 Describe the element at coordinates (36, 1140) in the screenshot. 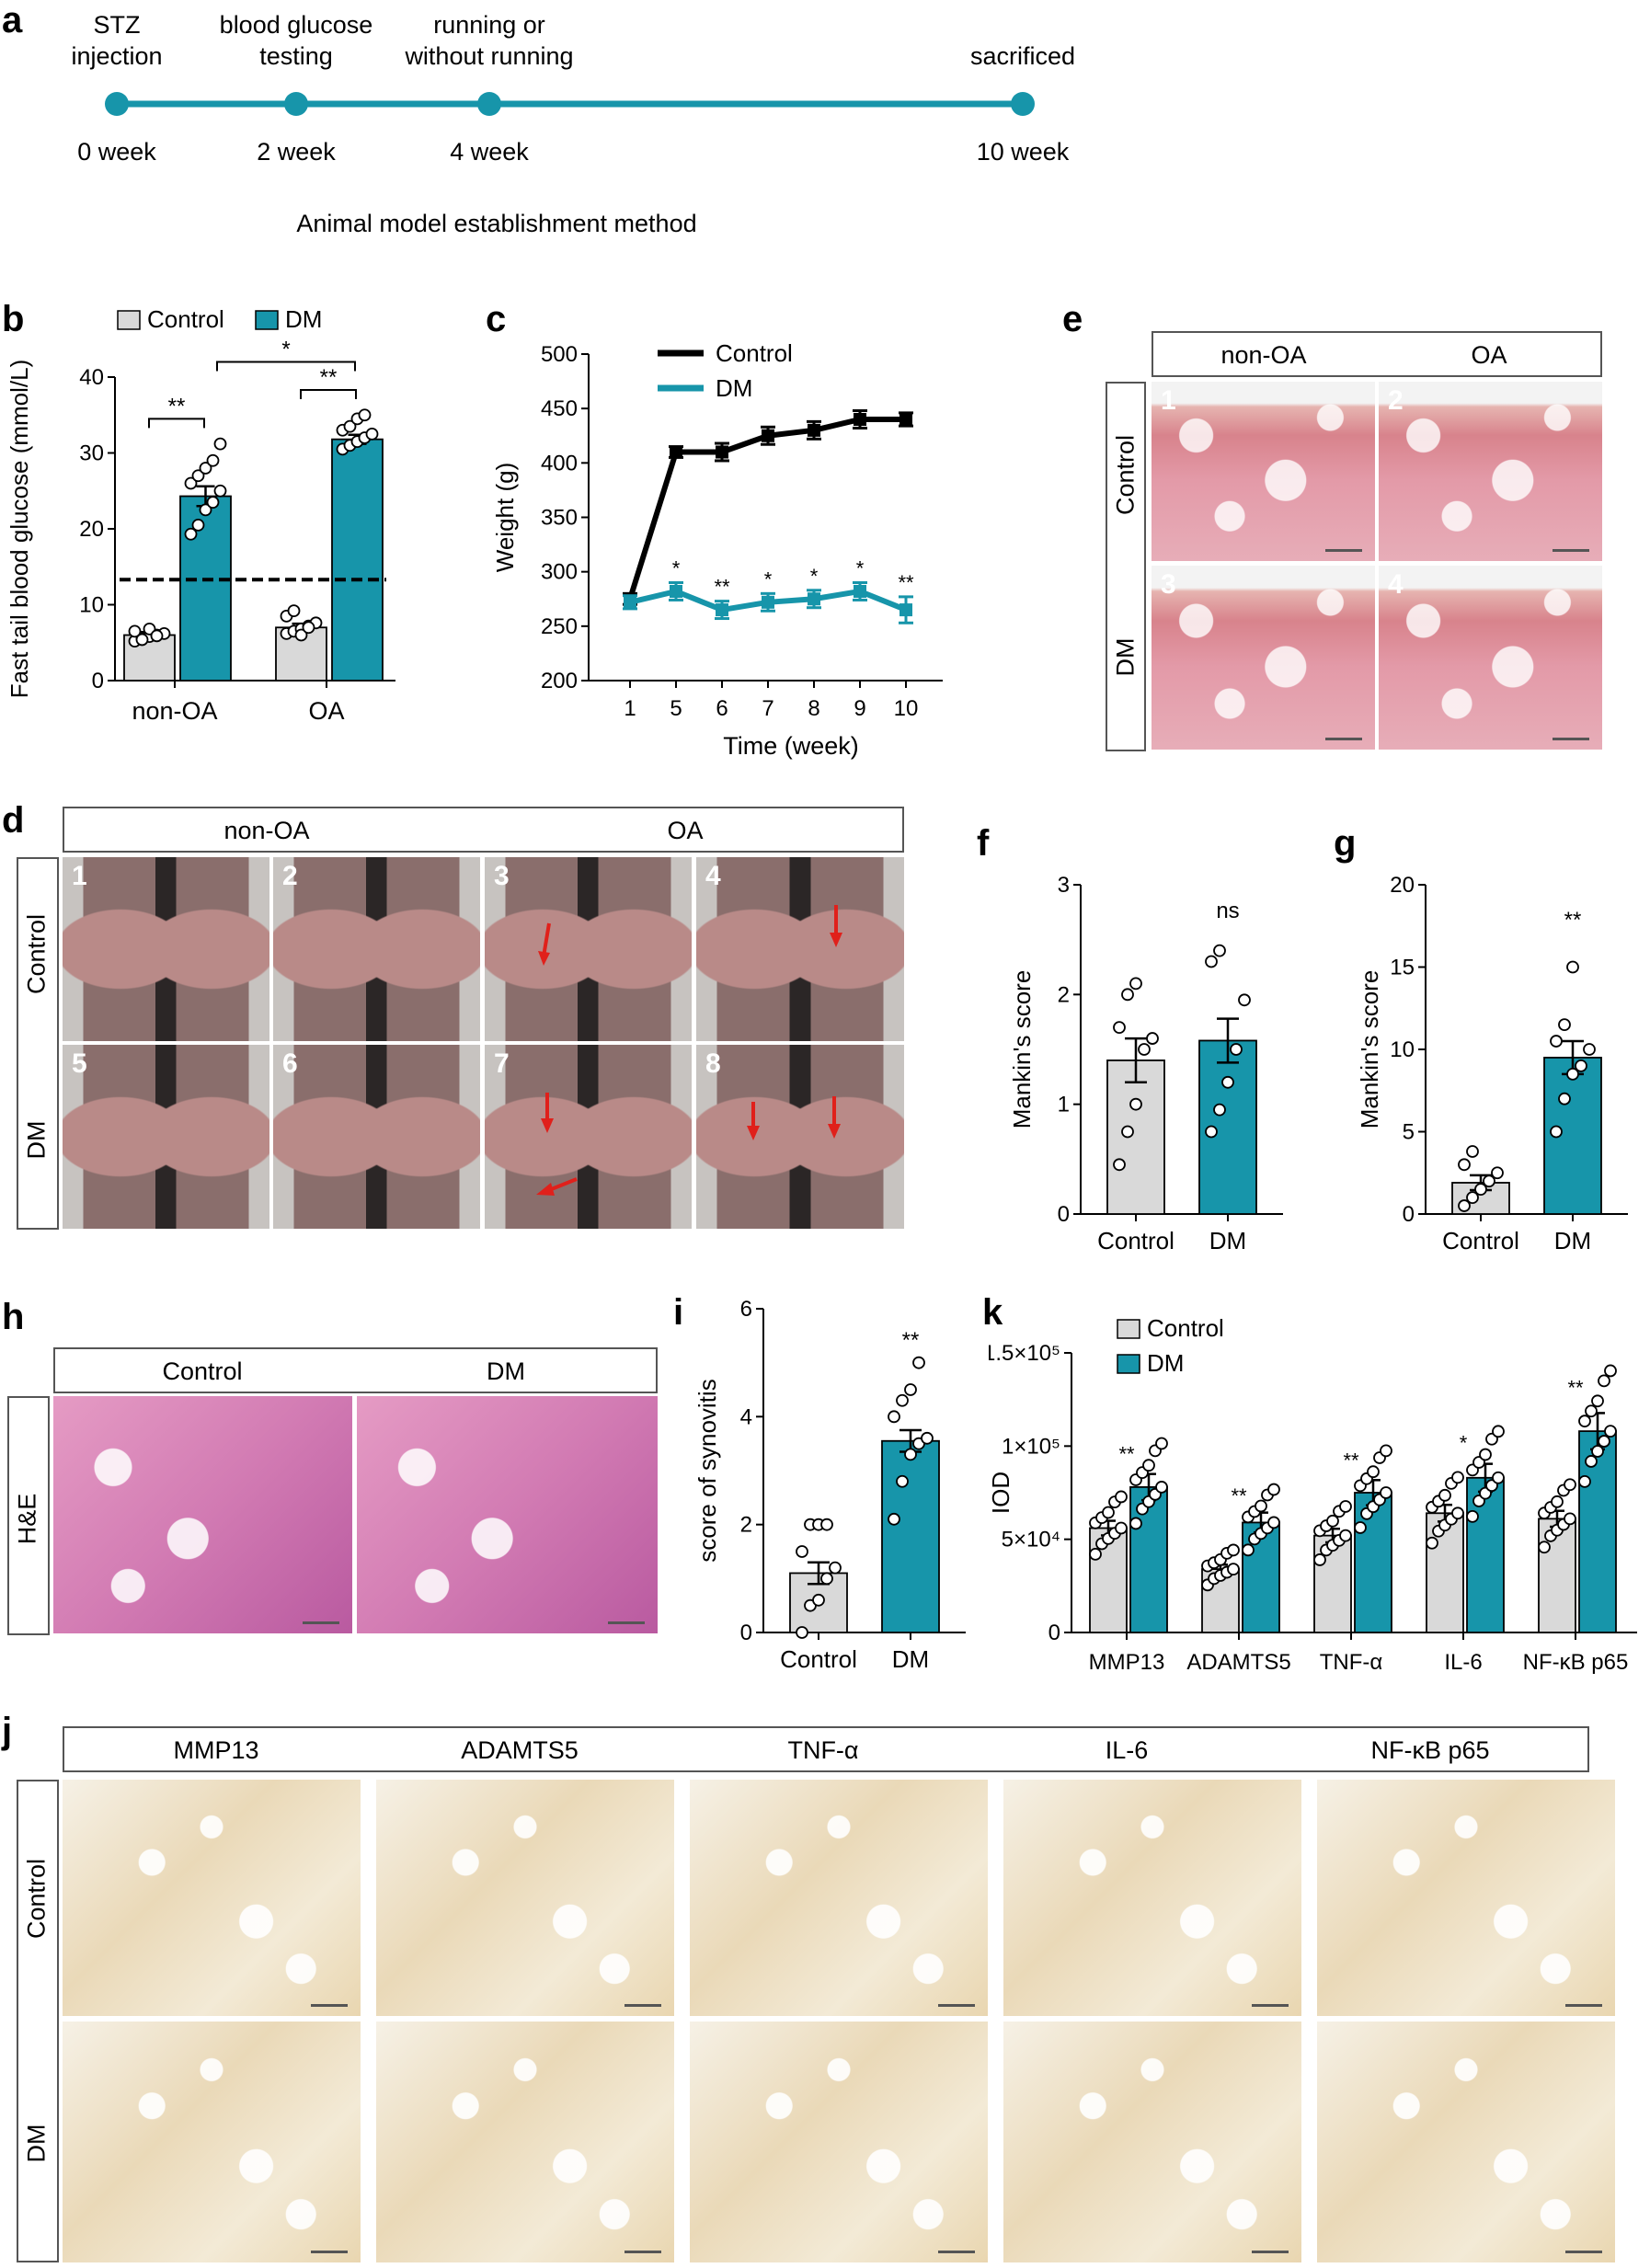

I see `d-row-dm: DM` at that location.